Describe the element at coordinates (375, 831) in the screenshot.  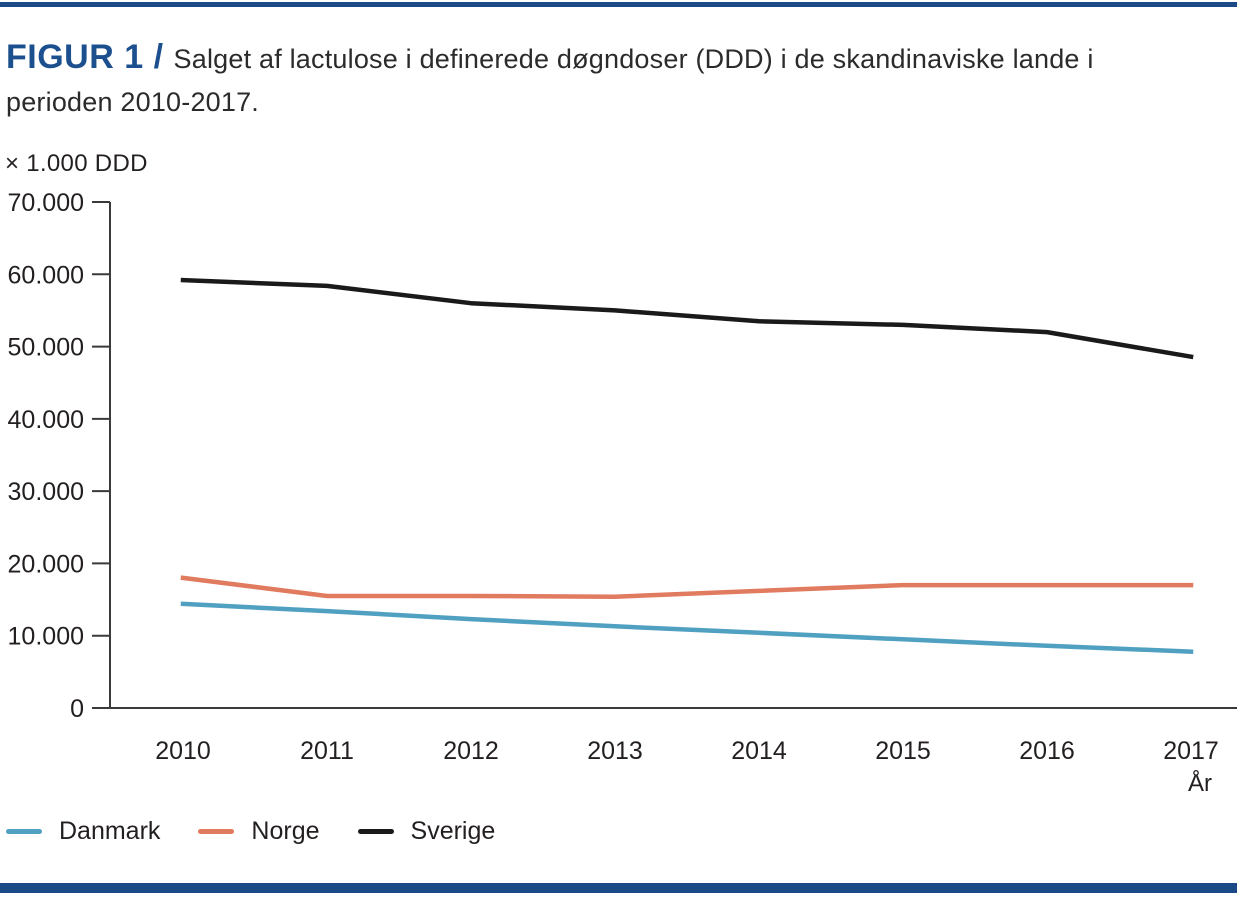
I see `sverige-line-swatch-icon` at that location.